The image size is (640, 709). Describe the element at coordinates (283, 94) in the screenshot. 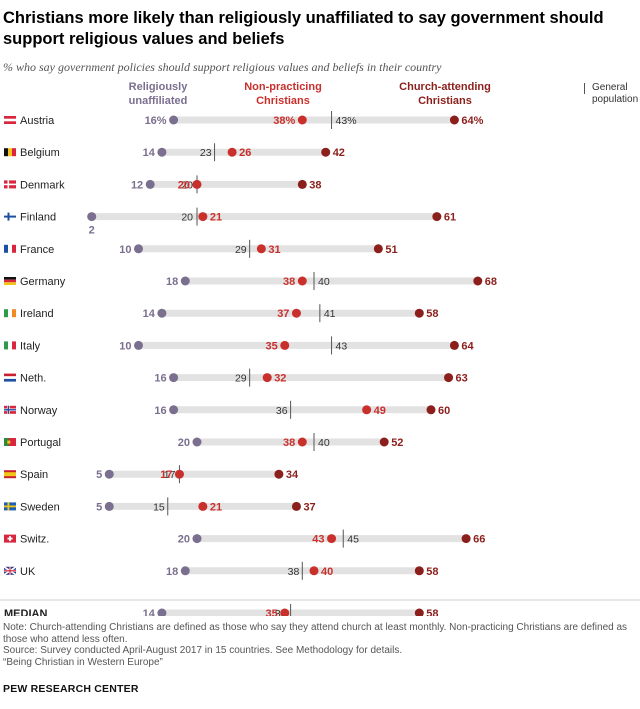

I see `legend-non-practicing: Non-practicing Christians` at that location.